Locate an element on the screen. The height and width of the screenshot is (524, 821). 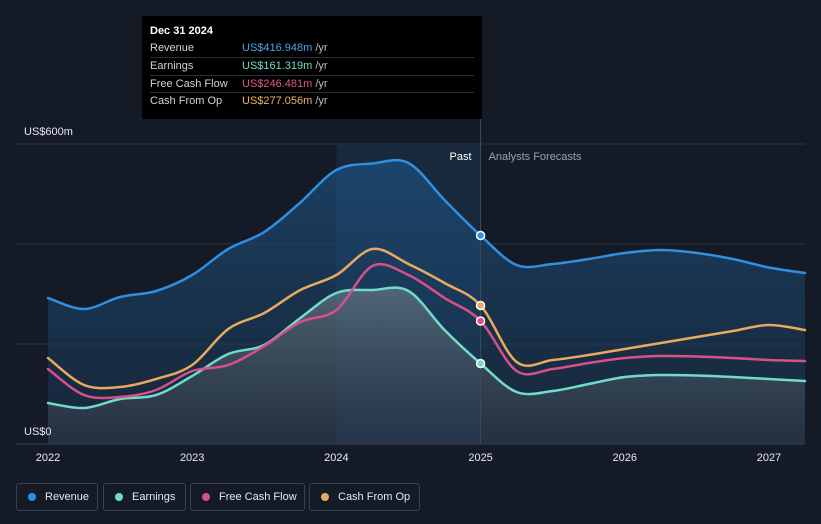
legend-label: Revenue is located at coordinates (67, 497).